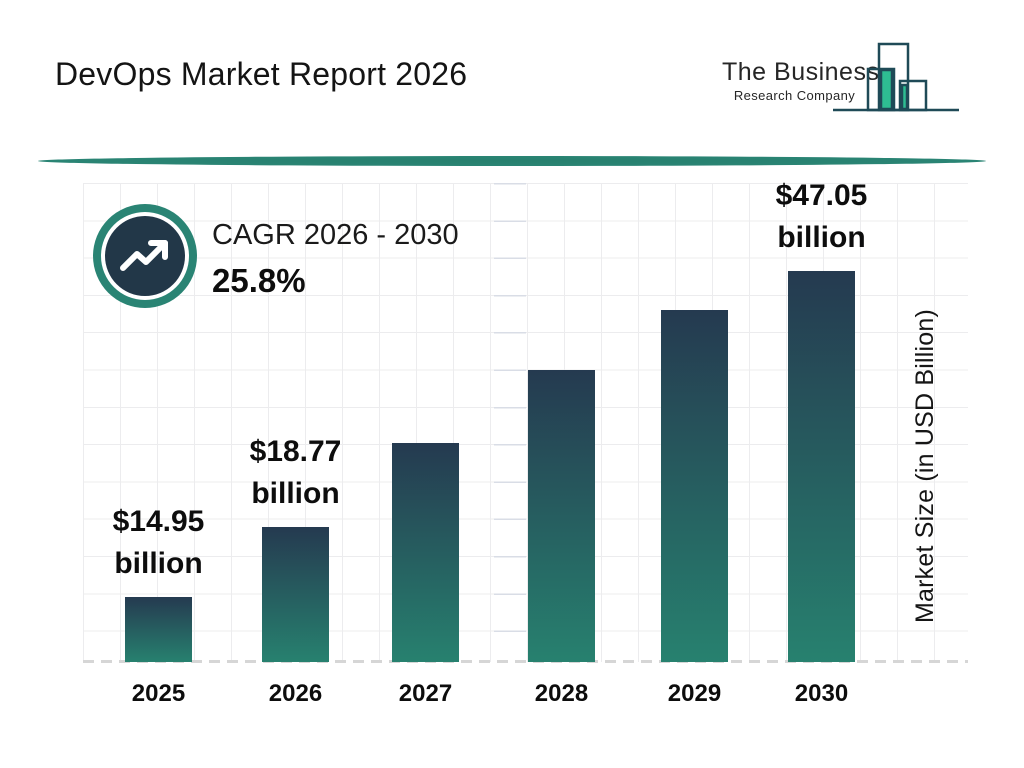 The width and height of the screenshot is (1024, 768). What do you see at coordinates (158, 693) in the screenshot?
I see `x-axis-label-2025: 2025` at bounding box center [158, 693].